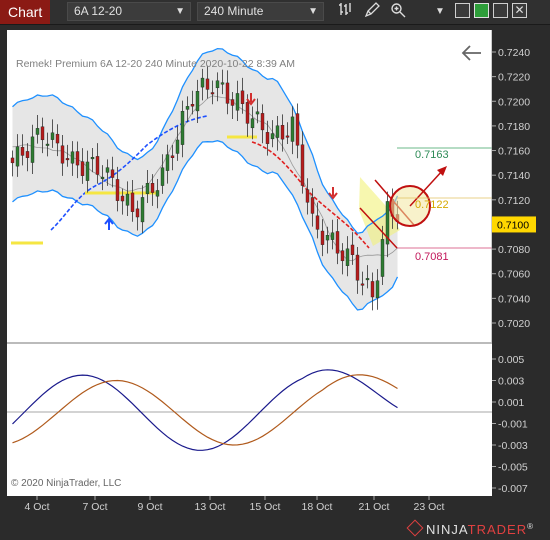  Describe the element at coordinates (345, 11) in the screenshot. I see `bars-style-icon` at that location.